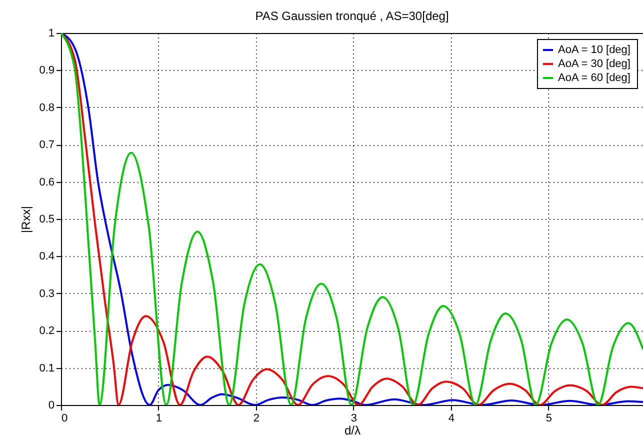 This screenshot has width=643, height=444. What do you see at coordinates (46, 331) in the screenshot?
I see `y-tick-label: 0.2` at bounding box center [46, 331].